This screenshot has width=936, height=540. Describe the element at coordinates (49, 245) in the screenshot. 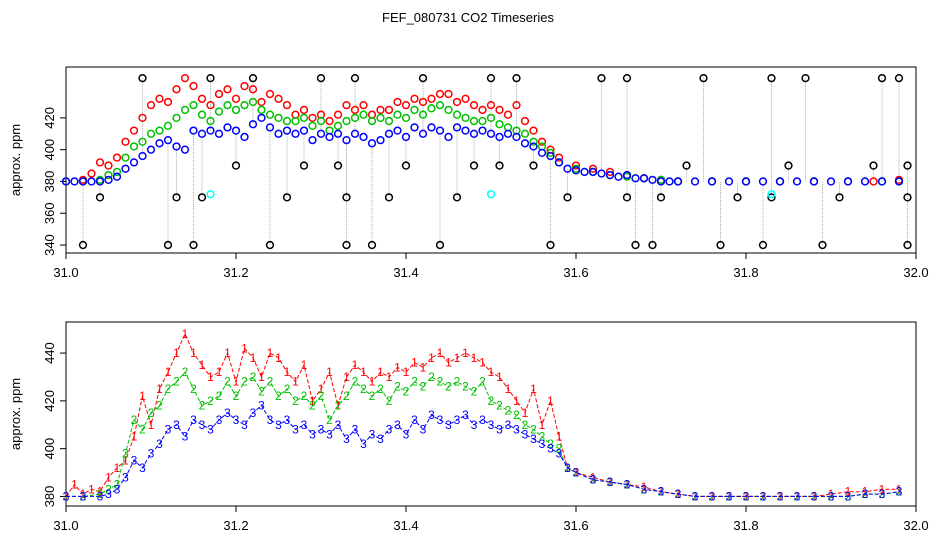

I see `y-tick-label: 340` at that location.